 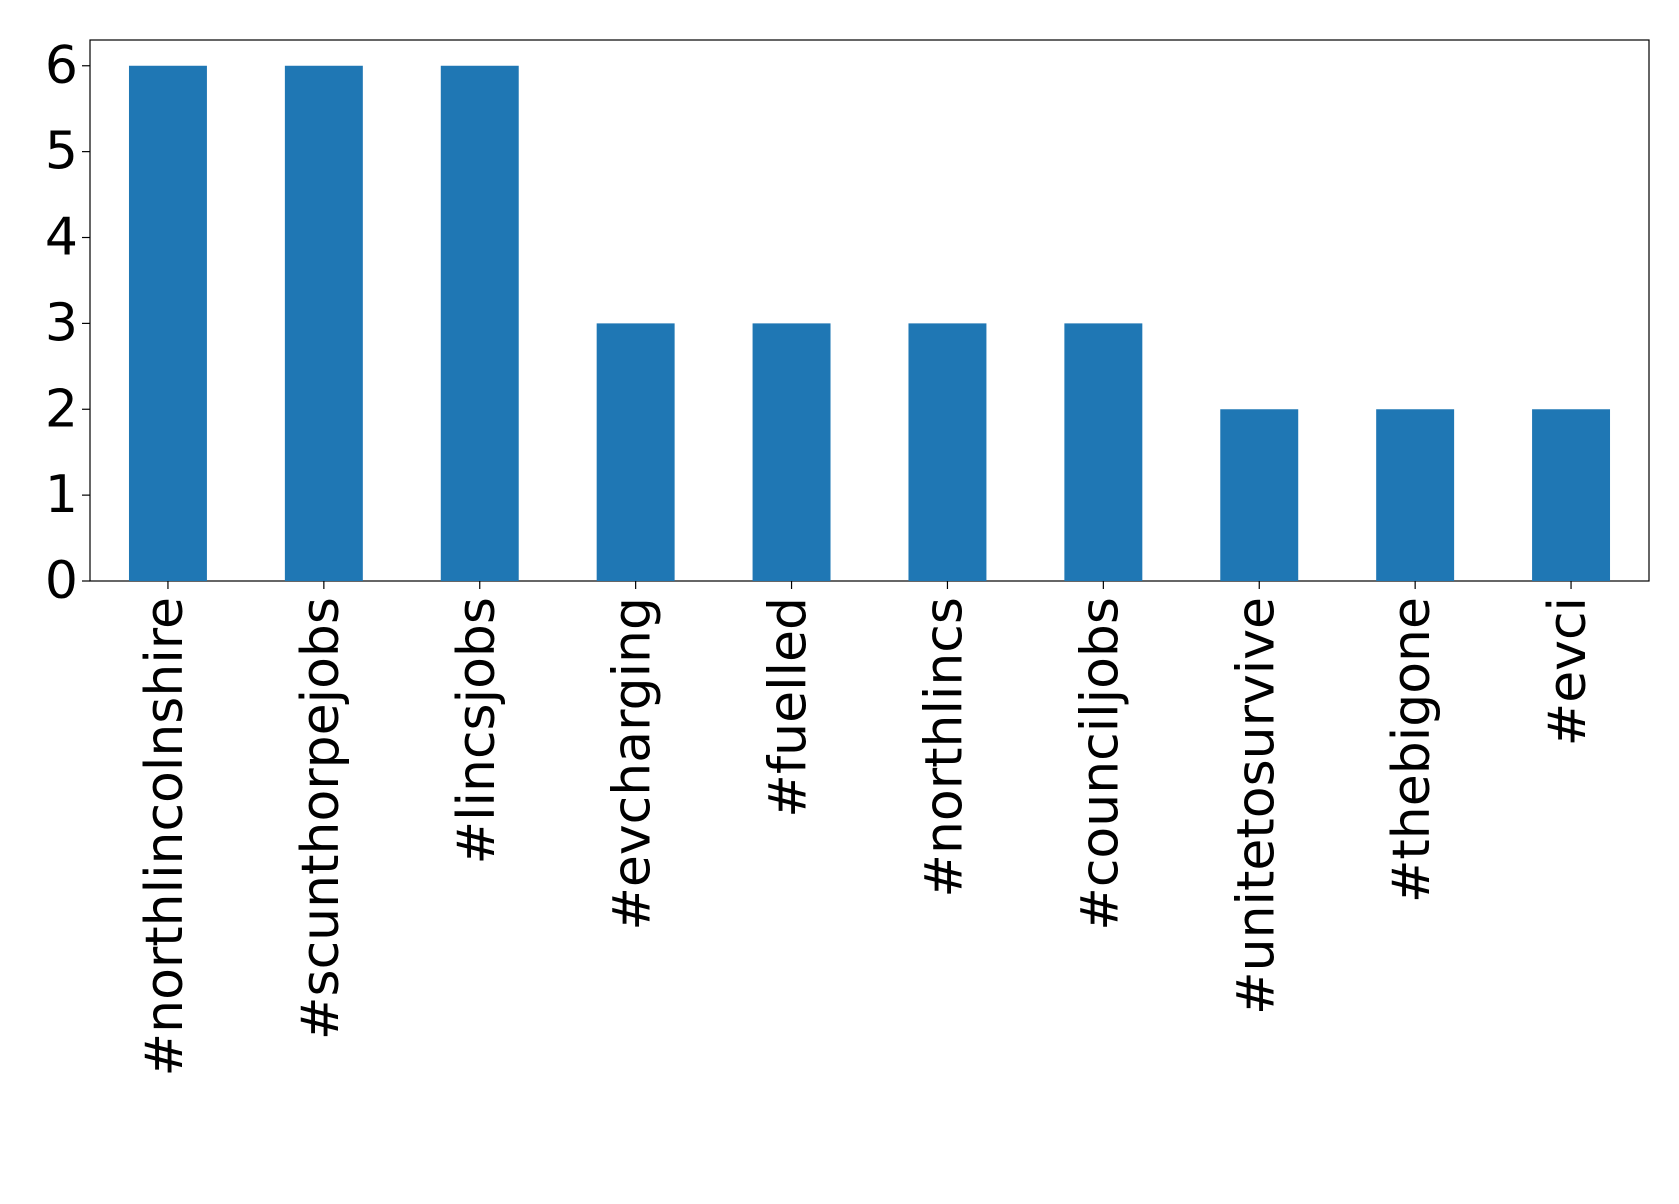 I want to click on x-tick-label: #fuelled, so click(x=789, y=707).